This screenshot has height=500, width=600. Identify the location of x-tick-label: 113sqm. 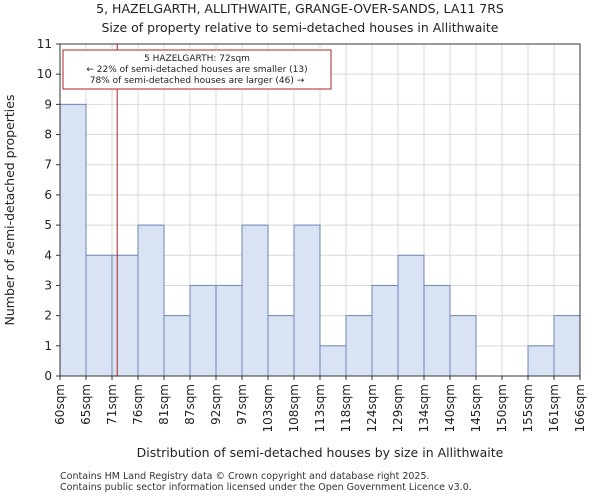
(320, 408).